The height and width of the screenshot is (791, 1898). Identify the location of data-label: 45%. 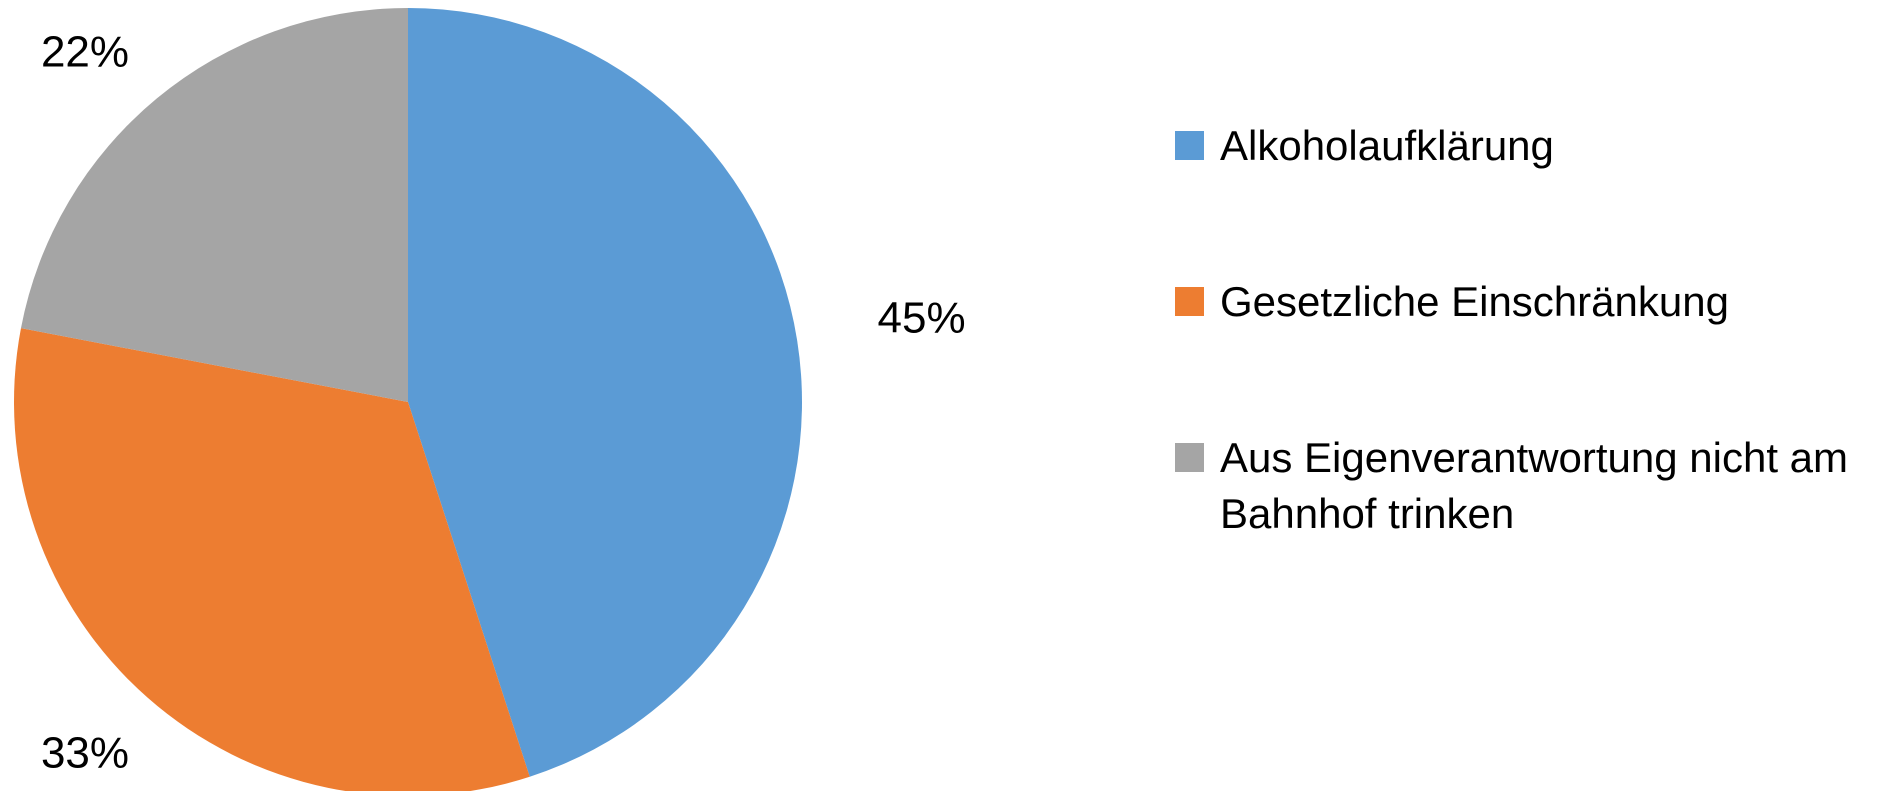
(922, 317).